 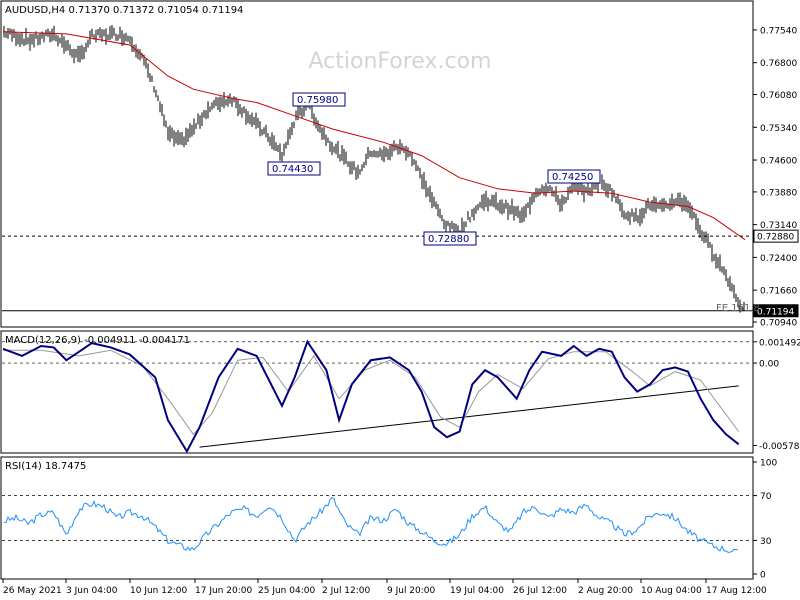 What do you see at coordinates (778, 64) in the screenshot?
I see `price-tick-label: 0.76800` at bounding box center [778, 64].